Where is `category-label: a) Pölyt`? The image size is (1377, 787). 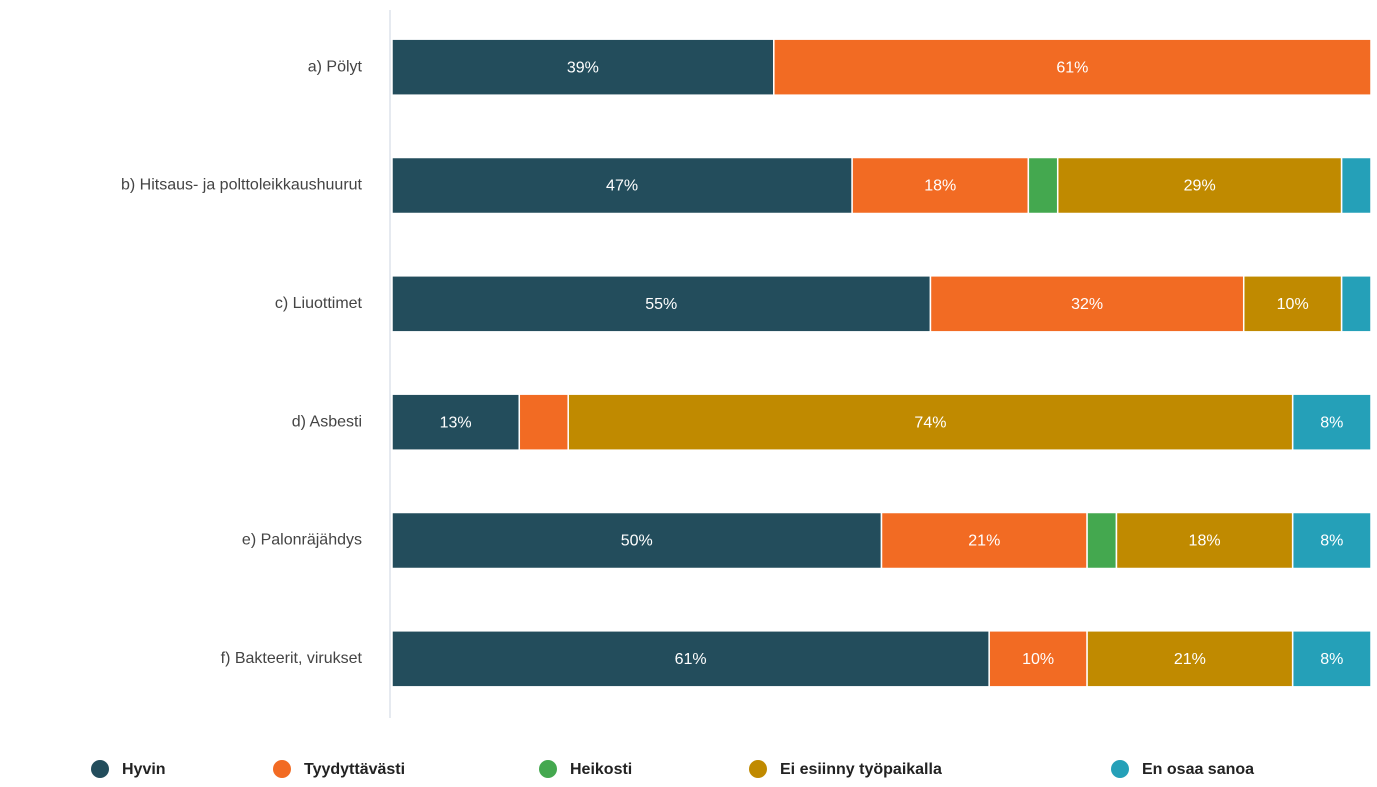 category-label: a) Pölyt is located at coordinates (335, 66).